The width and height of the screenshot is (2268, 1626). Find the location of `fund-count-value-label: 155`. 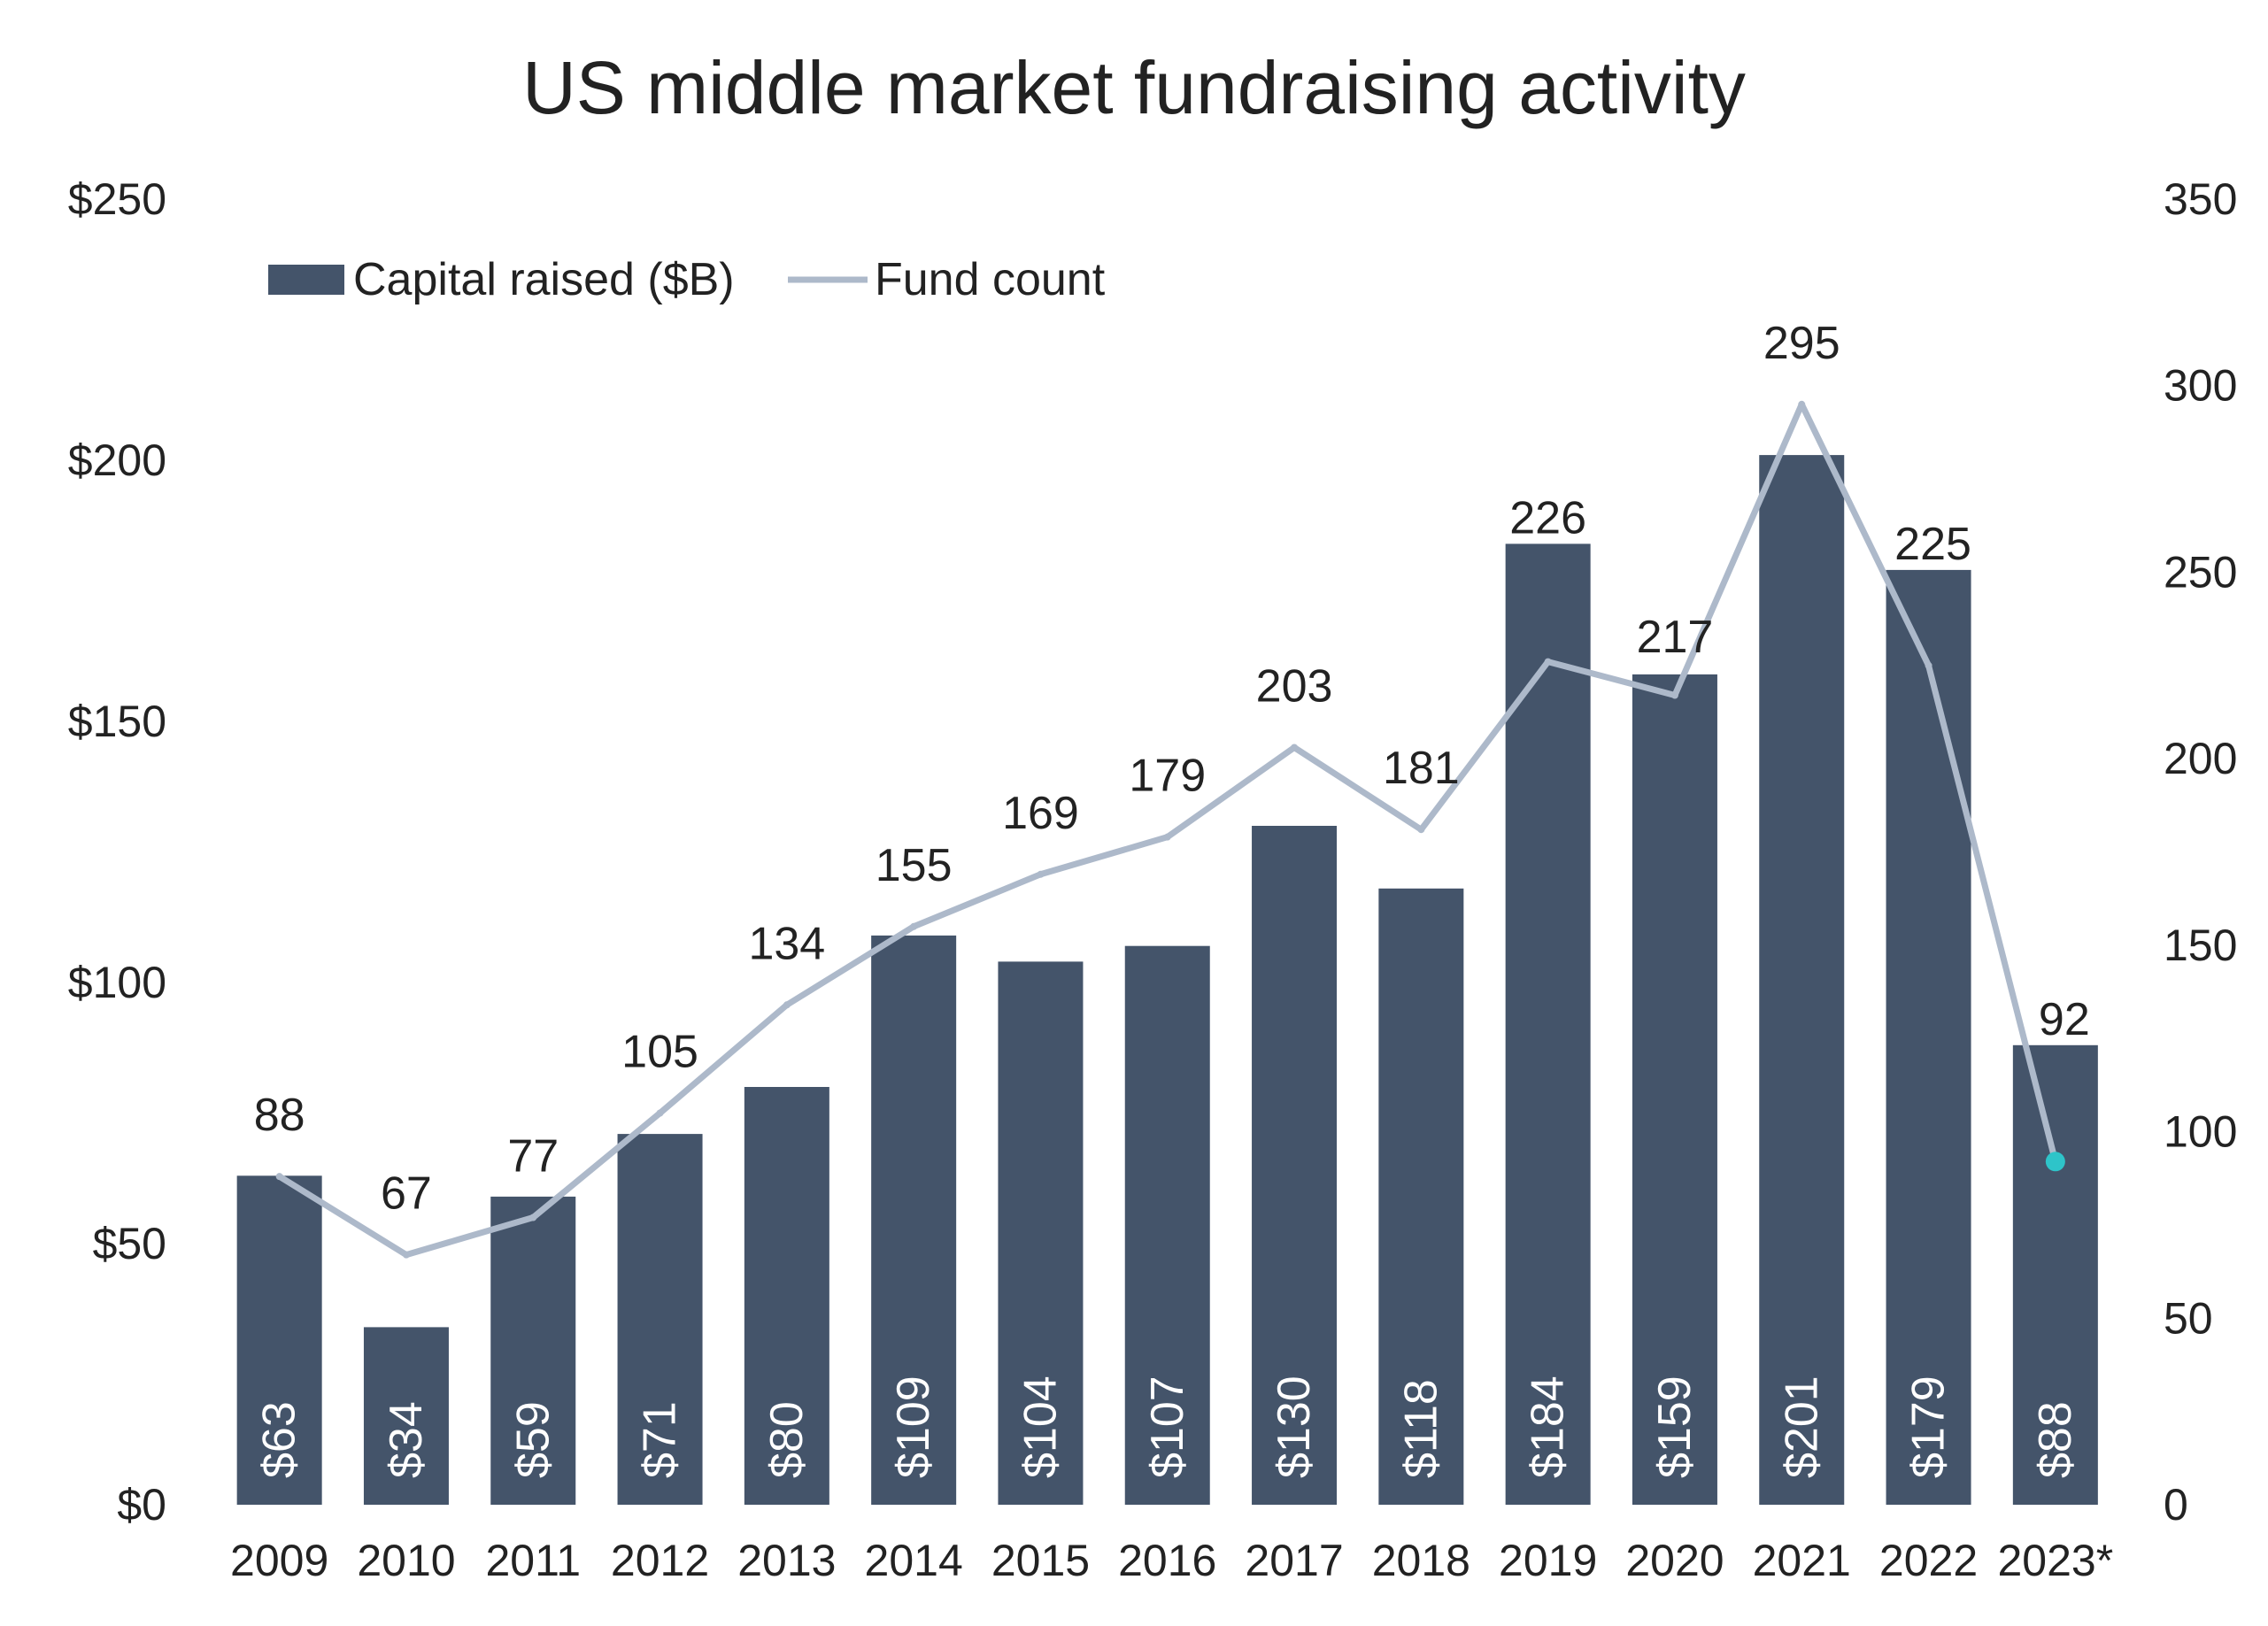

fund-count-value-label: 155 is located at coordinates (914, 865).